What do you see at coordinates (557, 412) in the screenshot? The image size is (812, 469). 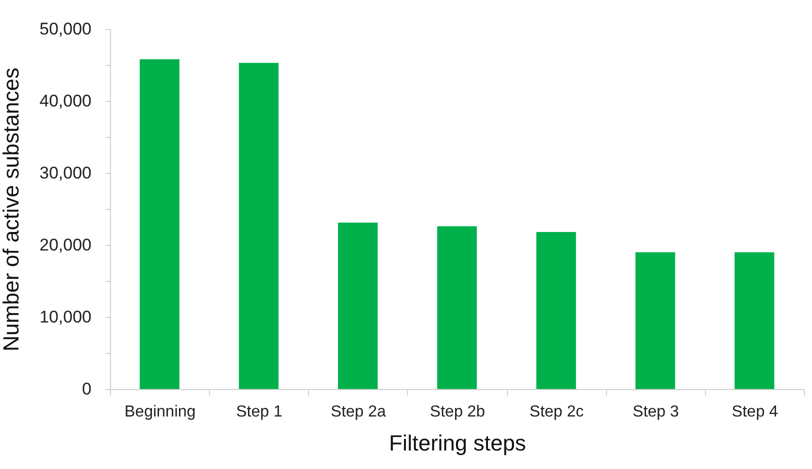 I see `x-tick-label: Step 2c` at bounding box center [557, 412].